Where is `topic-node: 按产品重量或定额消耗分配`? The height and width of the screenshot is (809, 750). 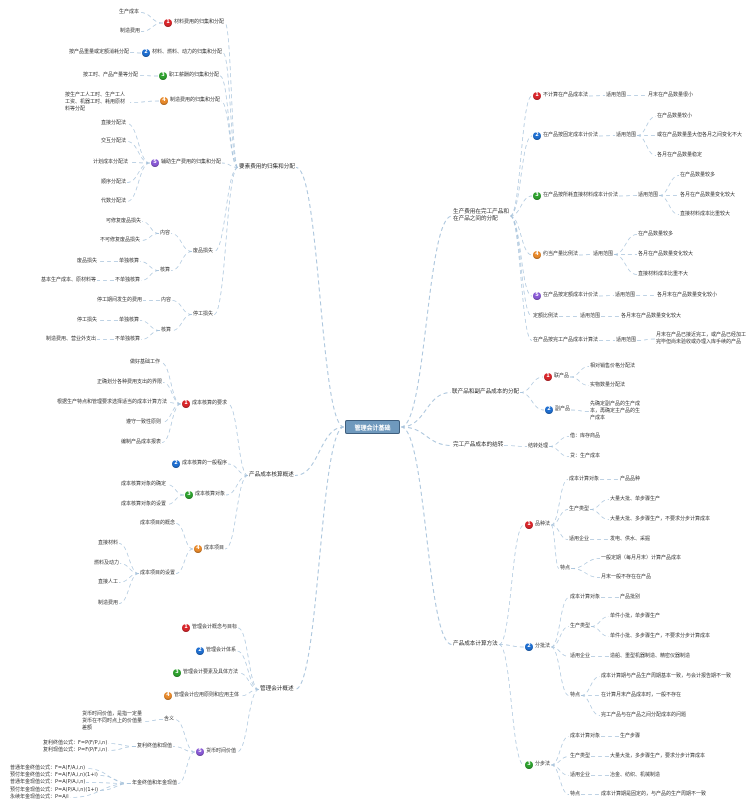
topic-node: 按产品重量或定额消耗分配 is located at coordinates (99, 52).